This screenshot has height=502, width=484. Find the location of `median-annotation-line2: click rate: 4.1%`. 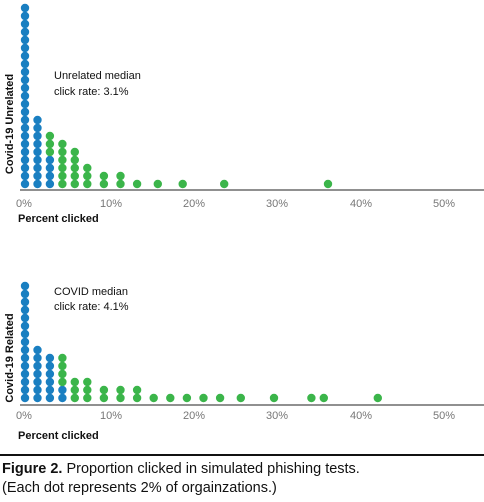

median-annotation-line2: click rate: 4.1% is located at coordinates (91, 307).